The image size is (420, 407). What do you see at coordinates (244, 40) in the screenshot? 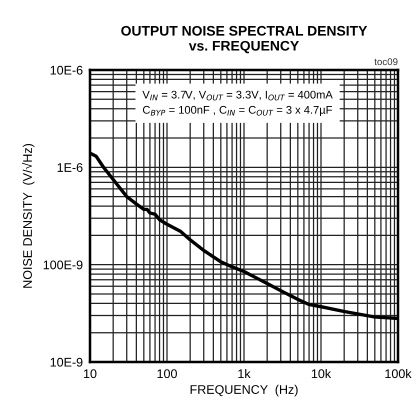
I see `chart-title: OUTPUT NOISE SPECTRAL DENSITY vs. FREQUENCY` at bounding box center [244, 40].